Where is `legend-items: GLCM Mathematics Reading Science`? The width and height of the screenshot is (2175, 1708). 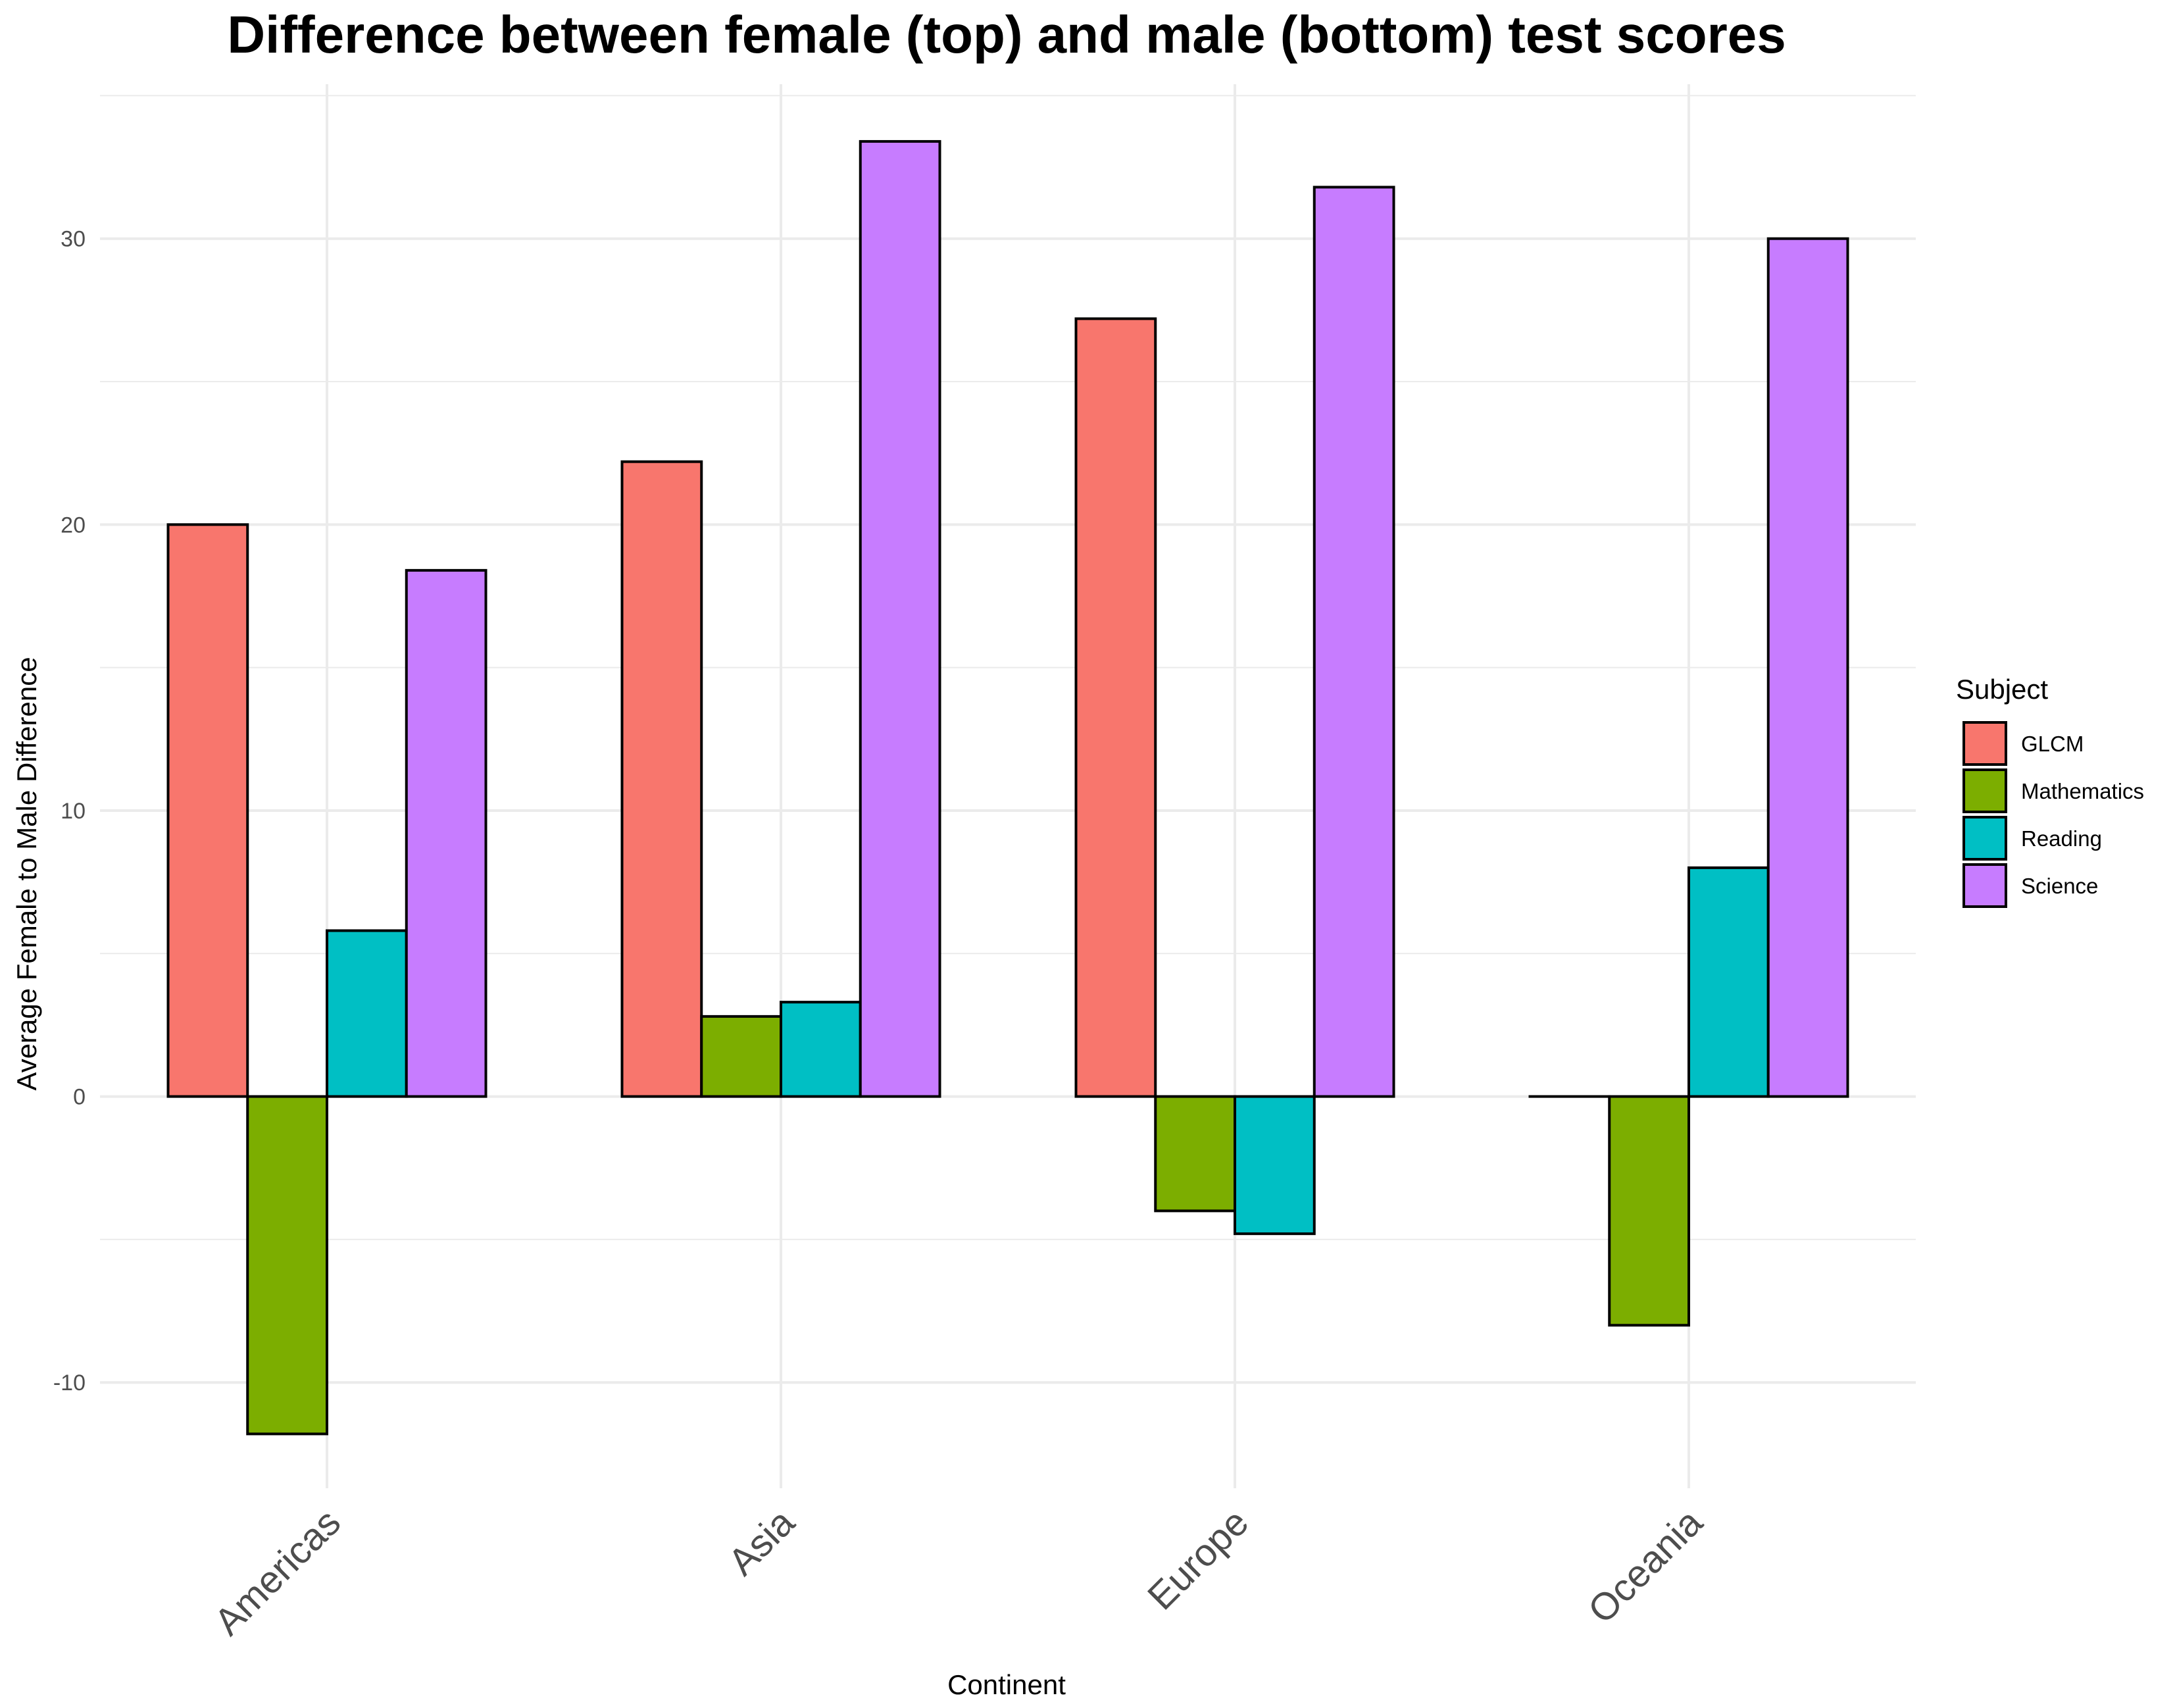 legend-items: GLCM Mathematics Reading Science is located at coordinates (2054, 814).